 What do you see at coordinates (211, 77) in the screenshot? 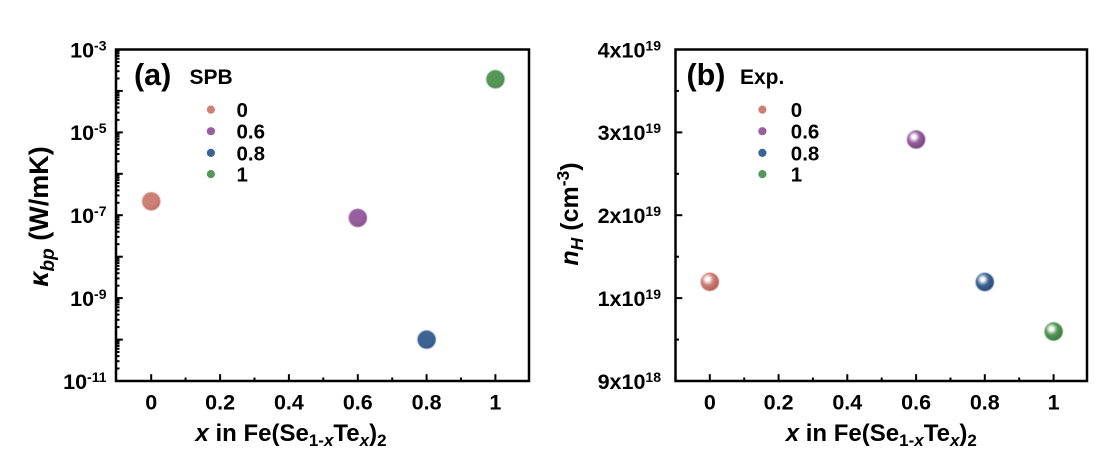
I see `svg-text: SPB` at bounding box center [211, 77].